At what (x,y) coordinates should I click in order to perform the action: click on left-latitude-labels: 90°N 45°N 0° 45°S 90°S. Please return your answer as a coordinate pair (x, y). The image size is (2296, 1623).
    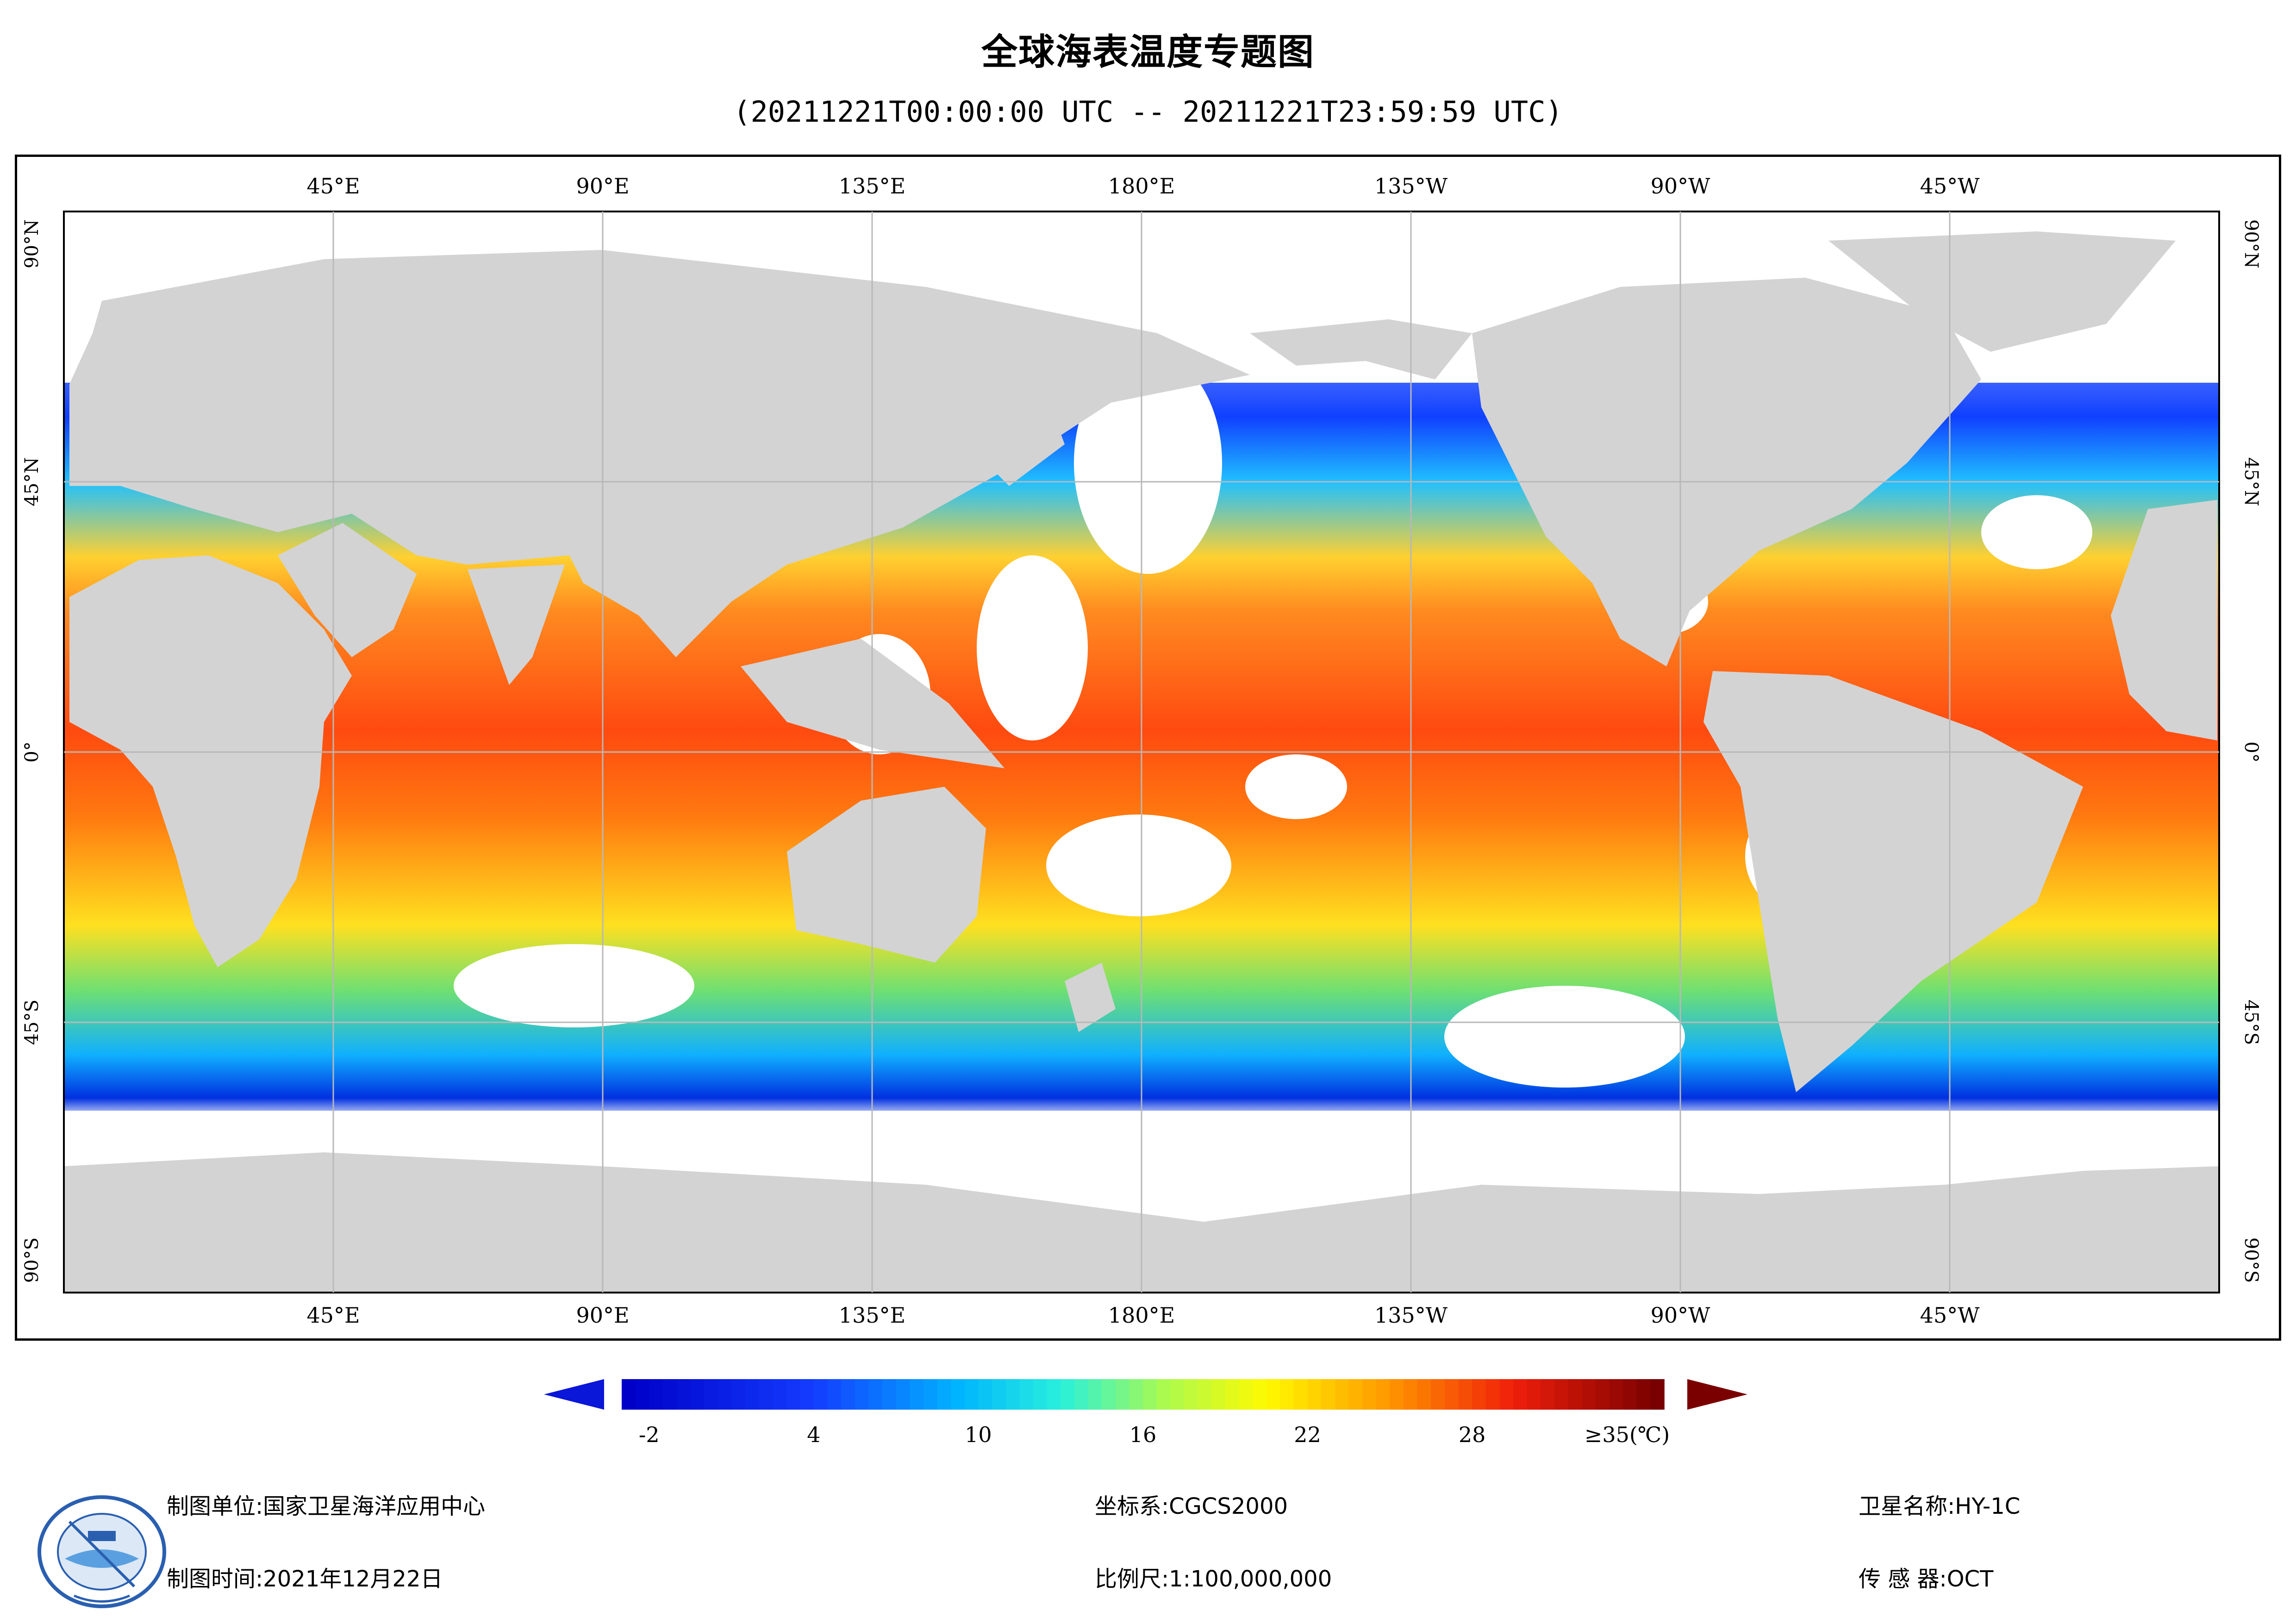
    Looking at the image, I should click on (32, 751).